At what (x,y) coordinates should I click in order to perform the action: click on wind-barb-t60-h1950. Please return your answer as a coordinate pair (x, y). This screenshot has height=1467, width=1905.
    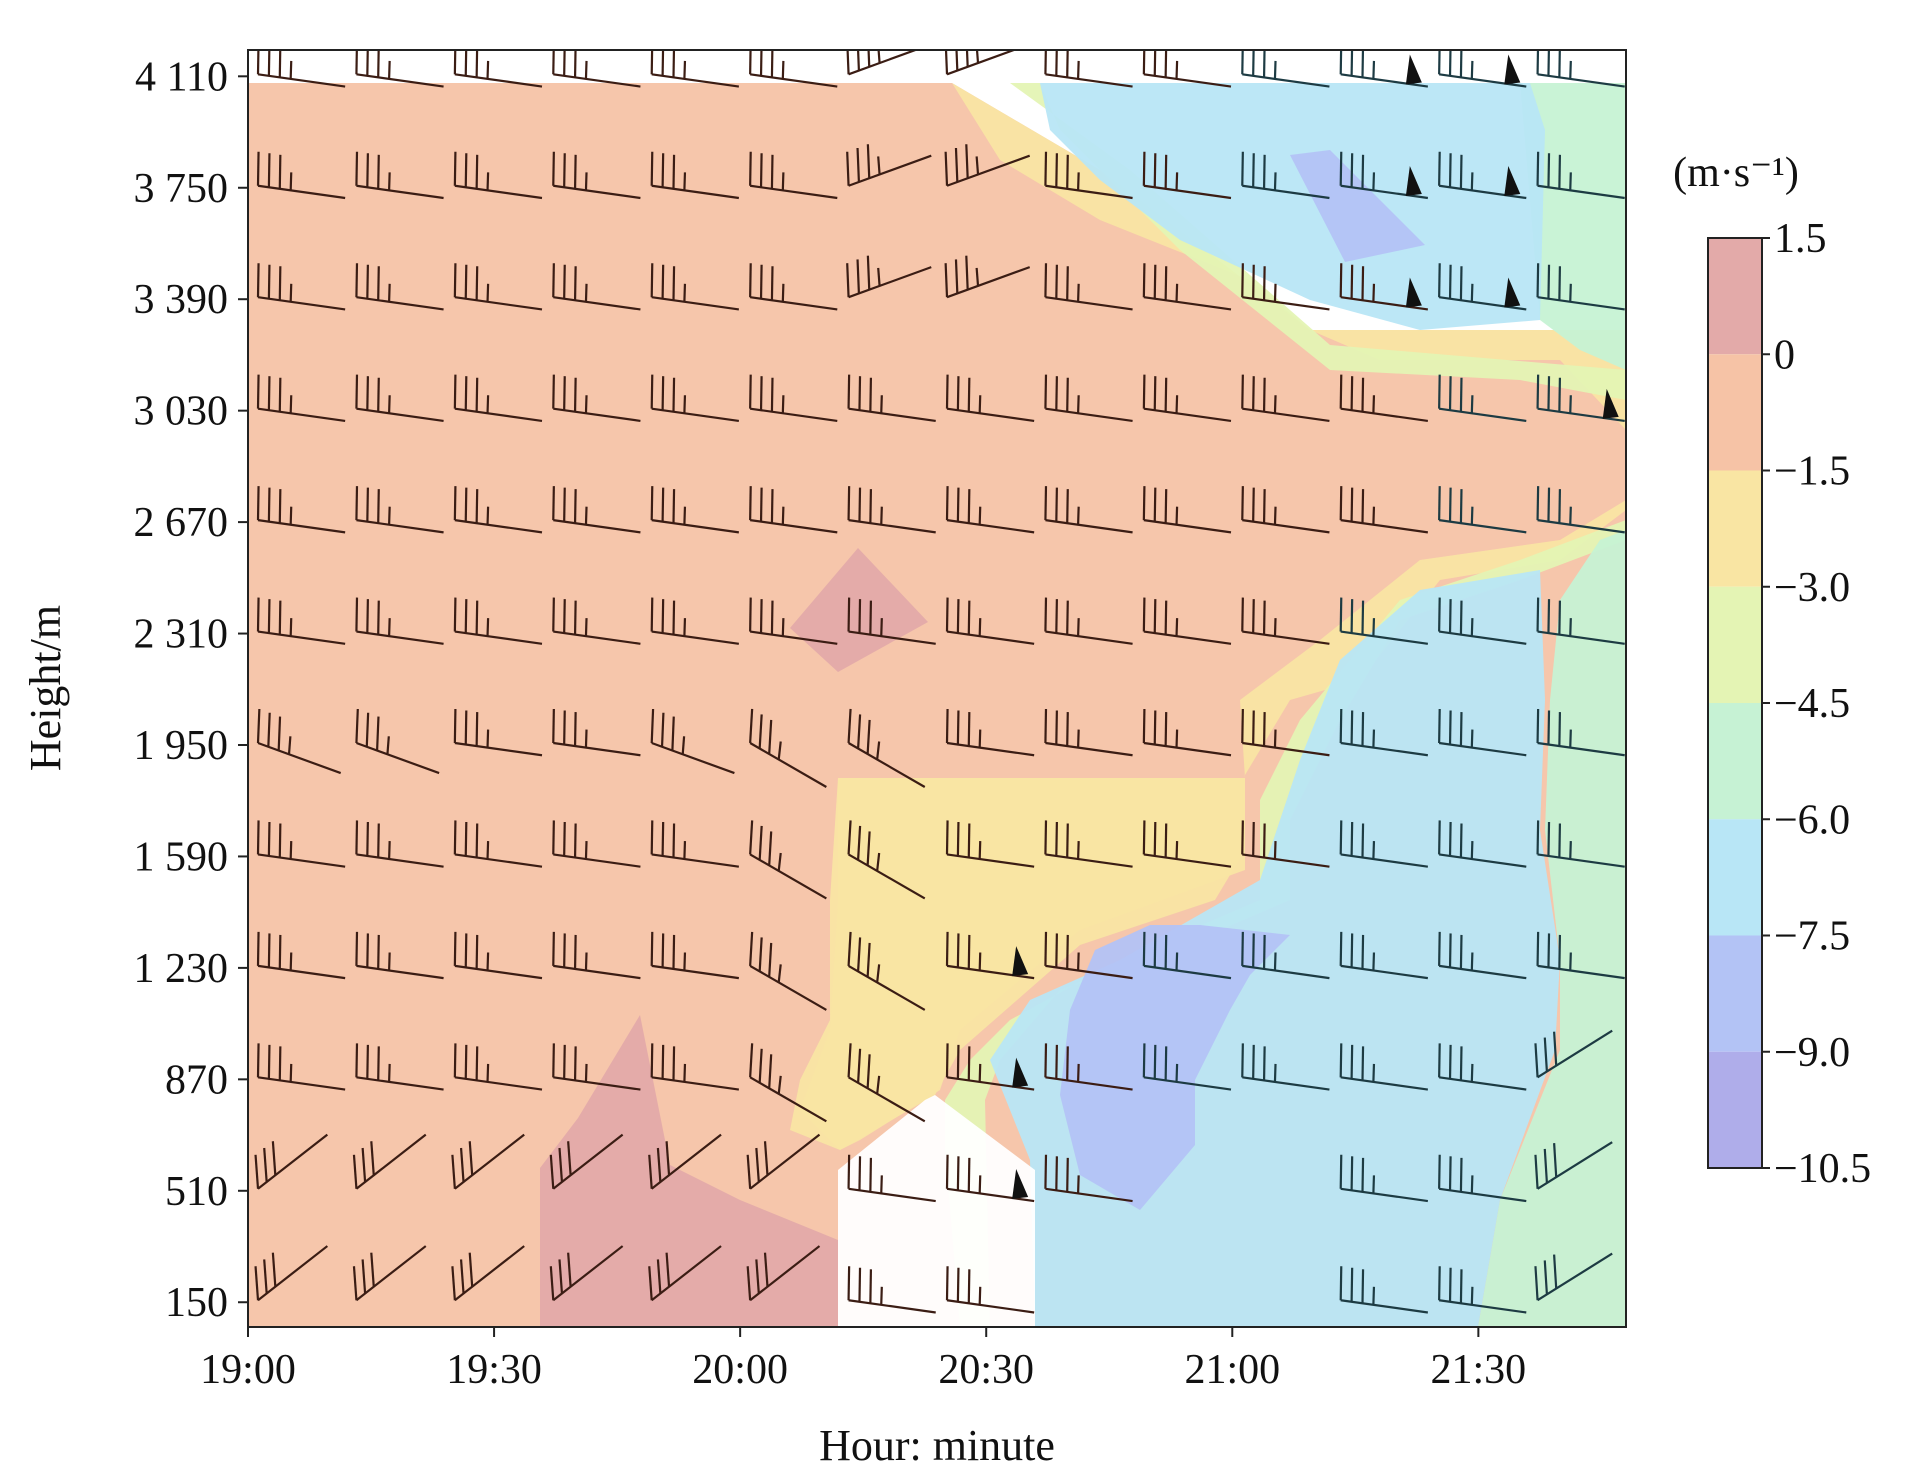
    Looking at the image, I should click on (788, 748).